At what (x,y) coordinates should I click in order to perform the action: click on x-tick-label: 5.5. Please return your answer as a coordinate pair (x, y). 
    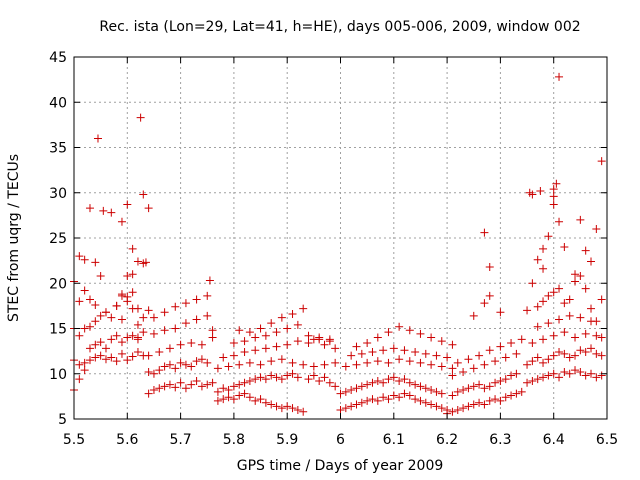
    Looking at the image, I should click on (74, 440).